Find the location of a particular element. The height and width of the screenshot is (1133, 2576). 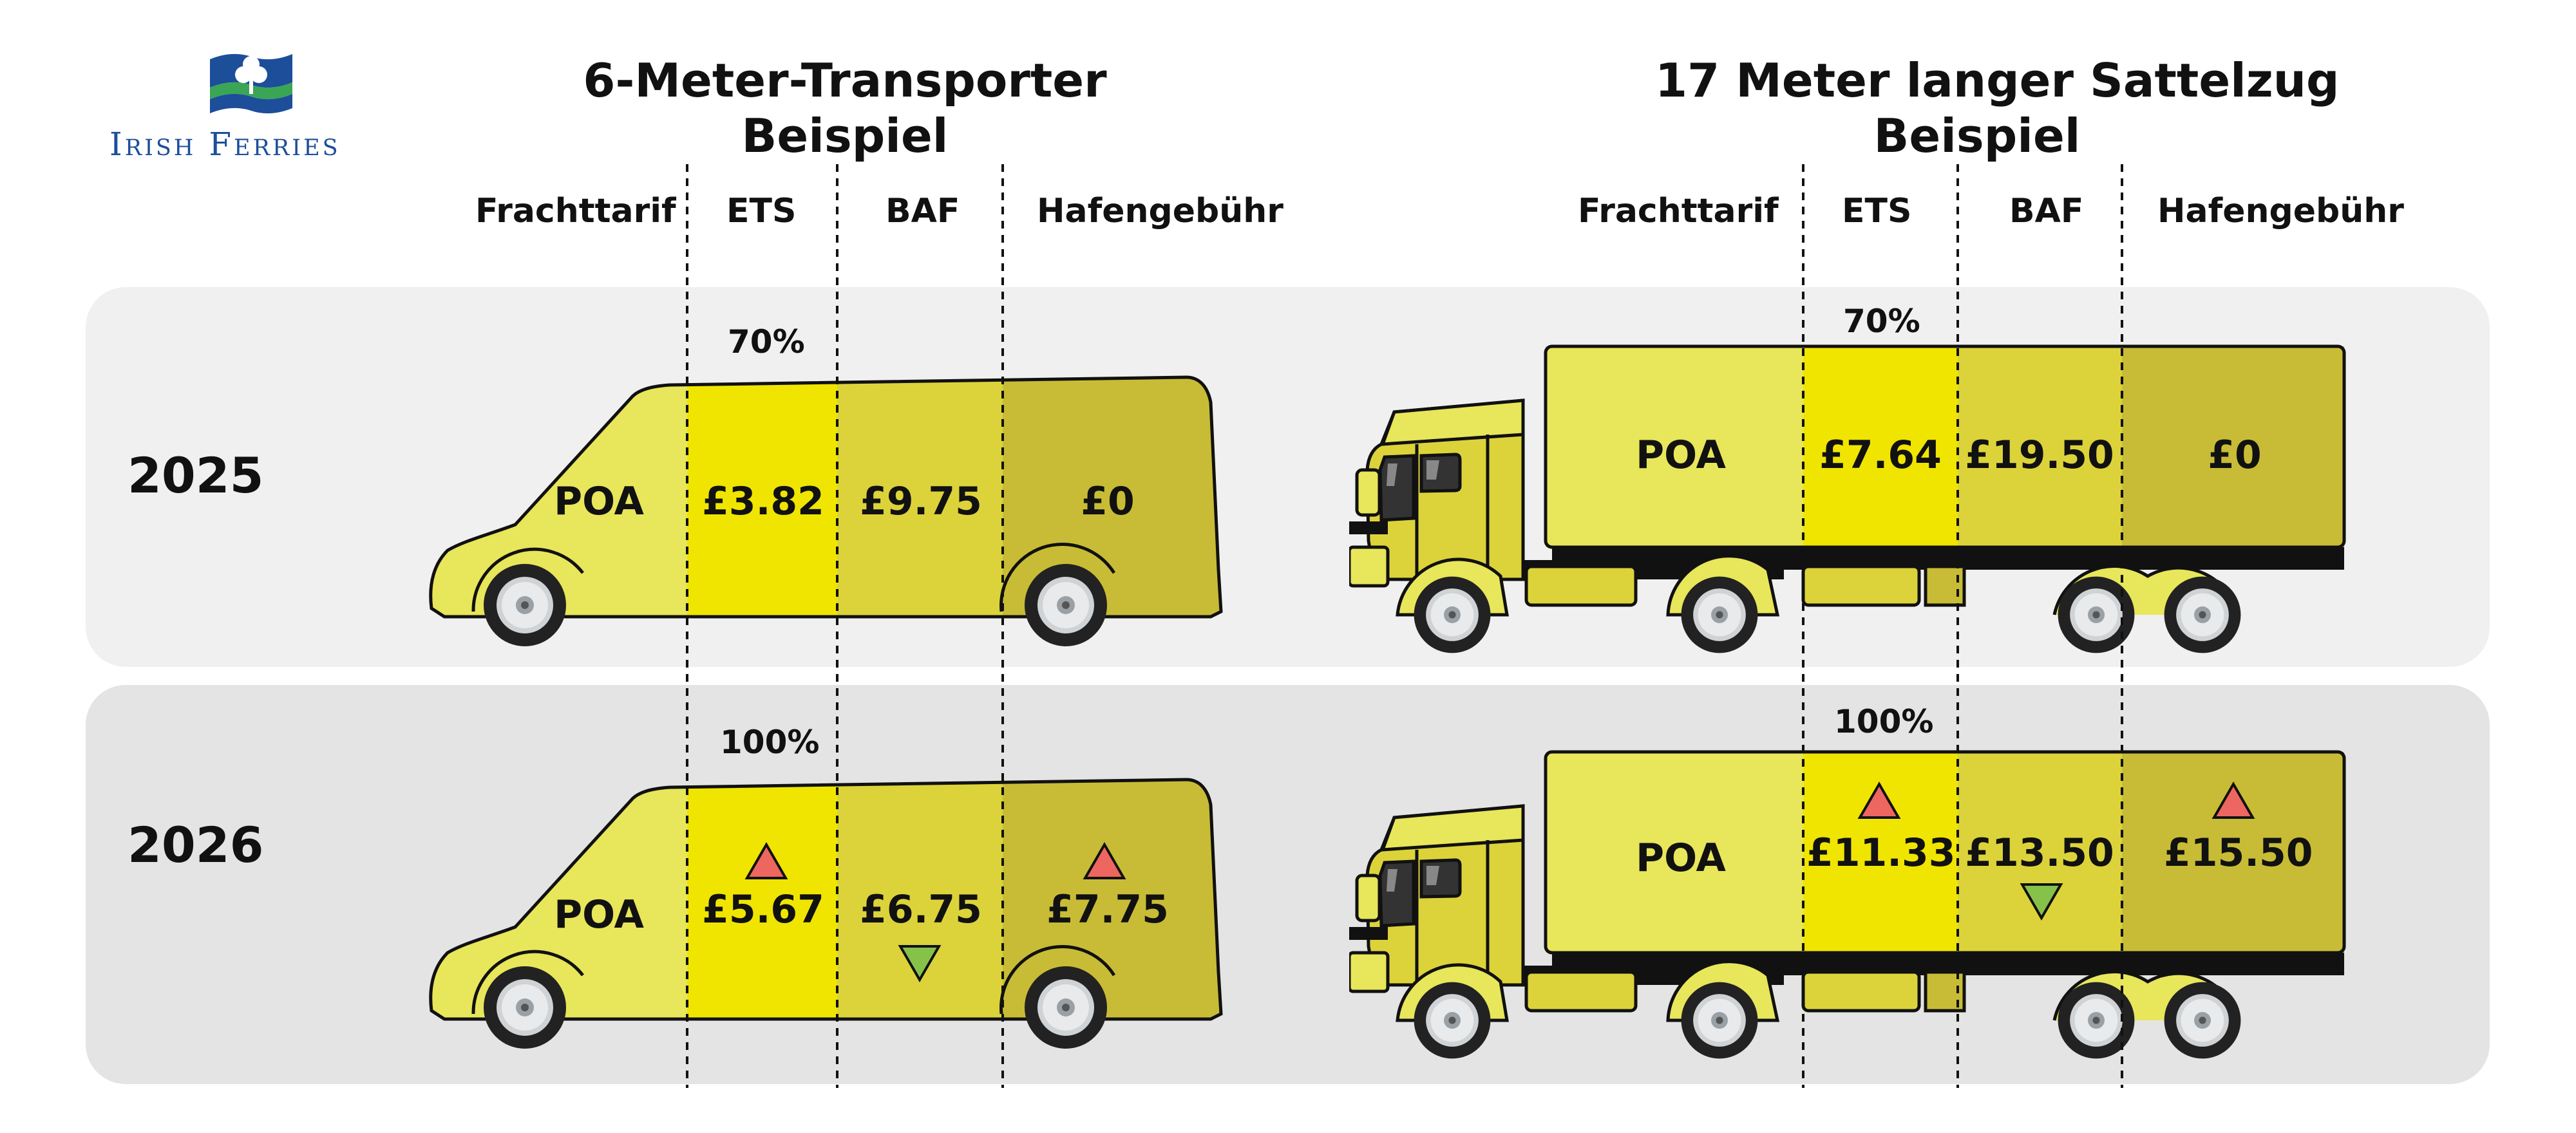

truck-col-baf: BAF is located at coordinates (2047, 211).